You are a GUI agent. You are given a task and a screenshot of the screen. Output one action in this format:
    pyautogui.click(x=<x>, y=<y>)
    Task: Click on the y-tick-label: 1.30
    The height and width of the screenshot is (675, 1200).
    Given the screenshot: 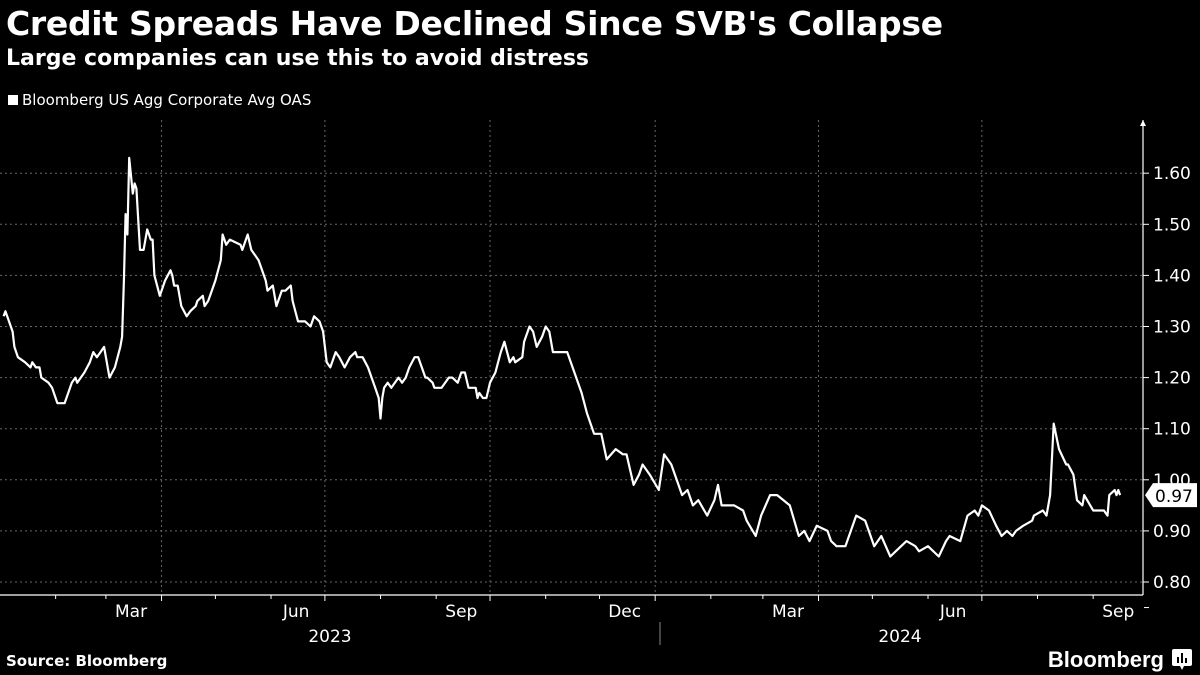 What is the action you would take?
    pyautogui.click(x=1172, y=328)
    